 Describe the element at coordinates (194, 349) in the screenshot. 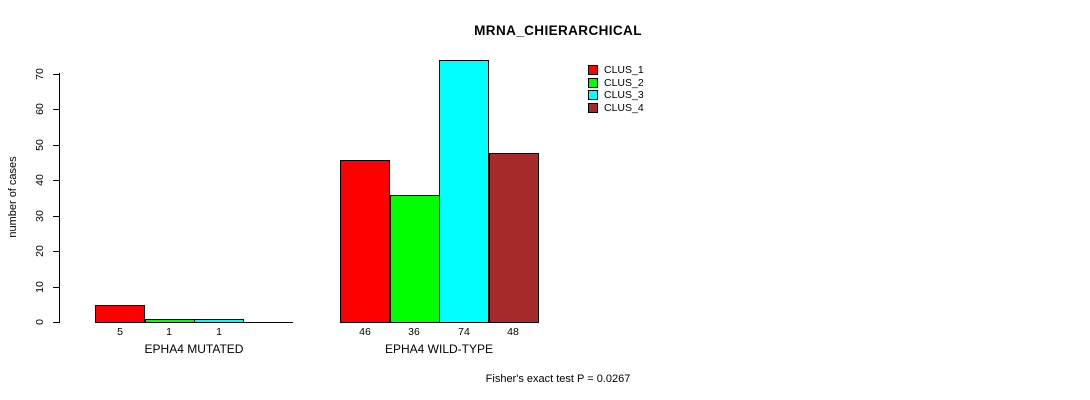

I see `group-label: EPHA4 MUTATED` at that location.